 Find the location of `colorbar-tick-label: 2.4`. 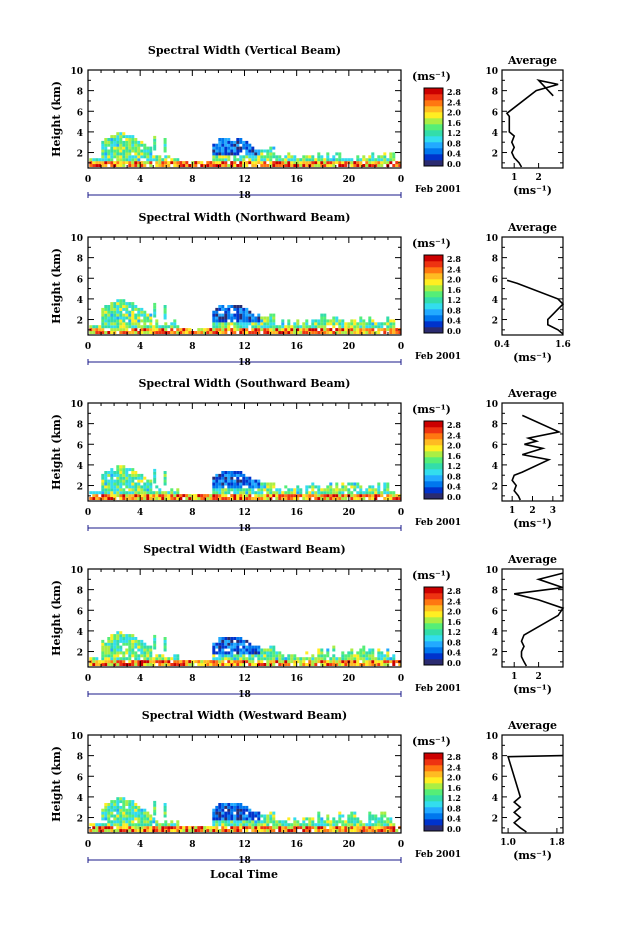

colorbar-tick-label: 2.4 is located at coordinates (454, 102).